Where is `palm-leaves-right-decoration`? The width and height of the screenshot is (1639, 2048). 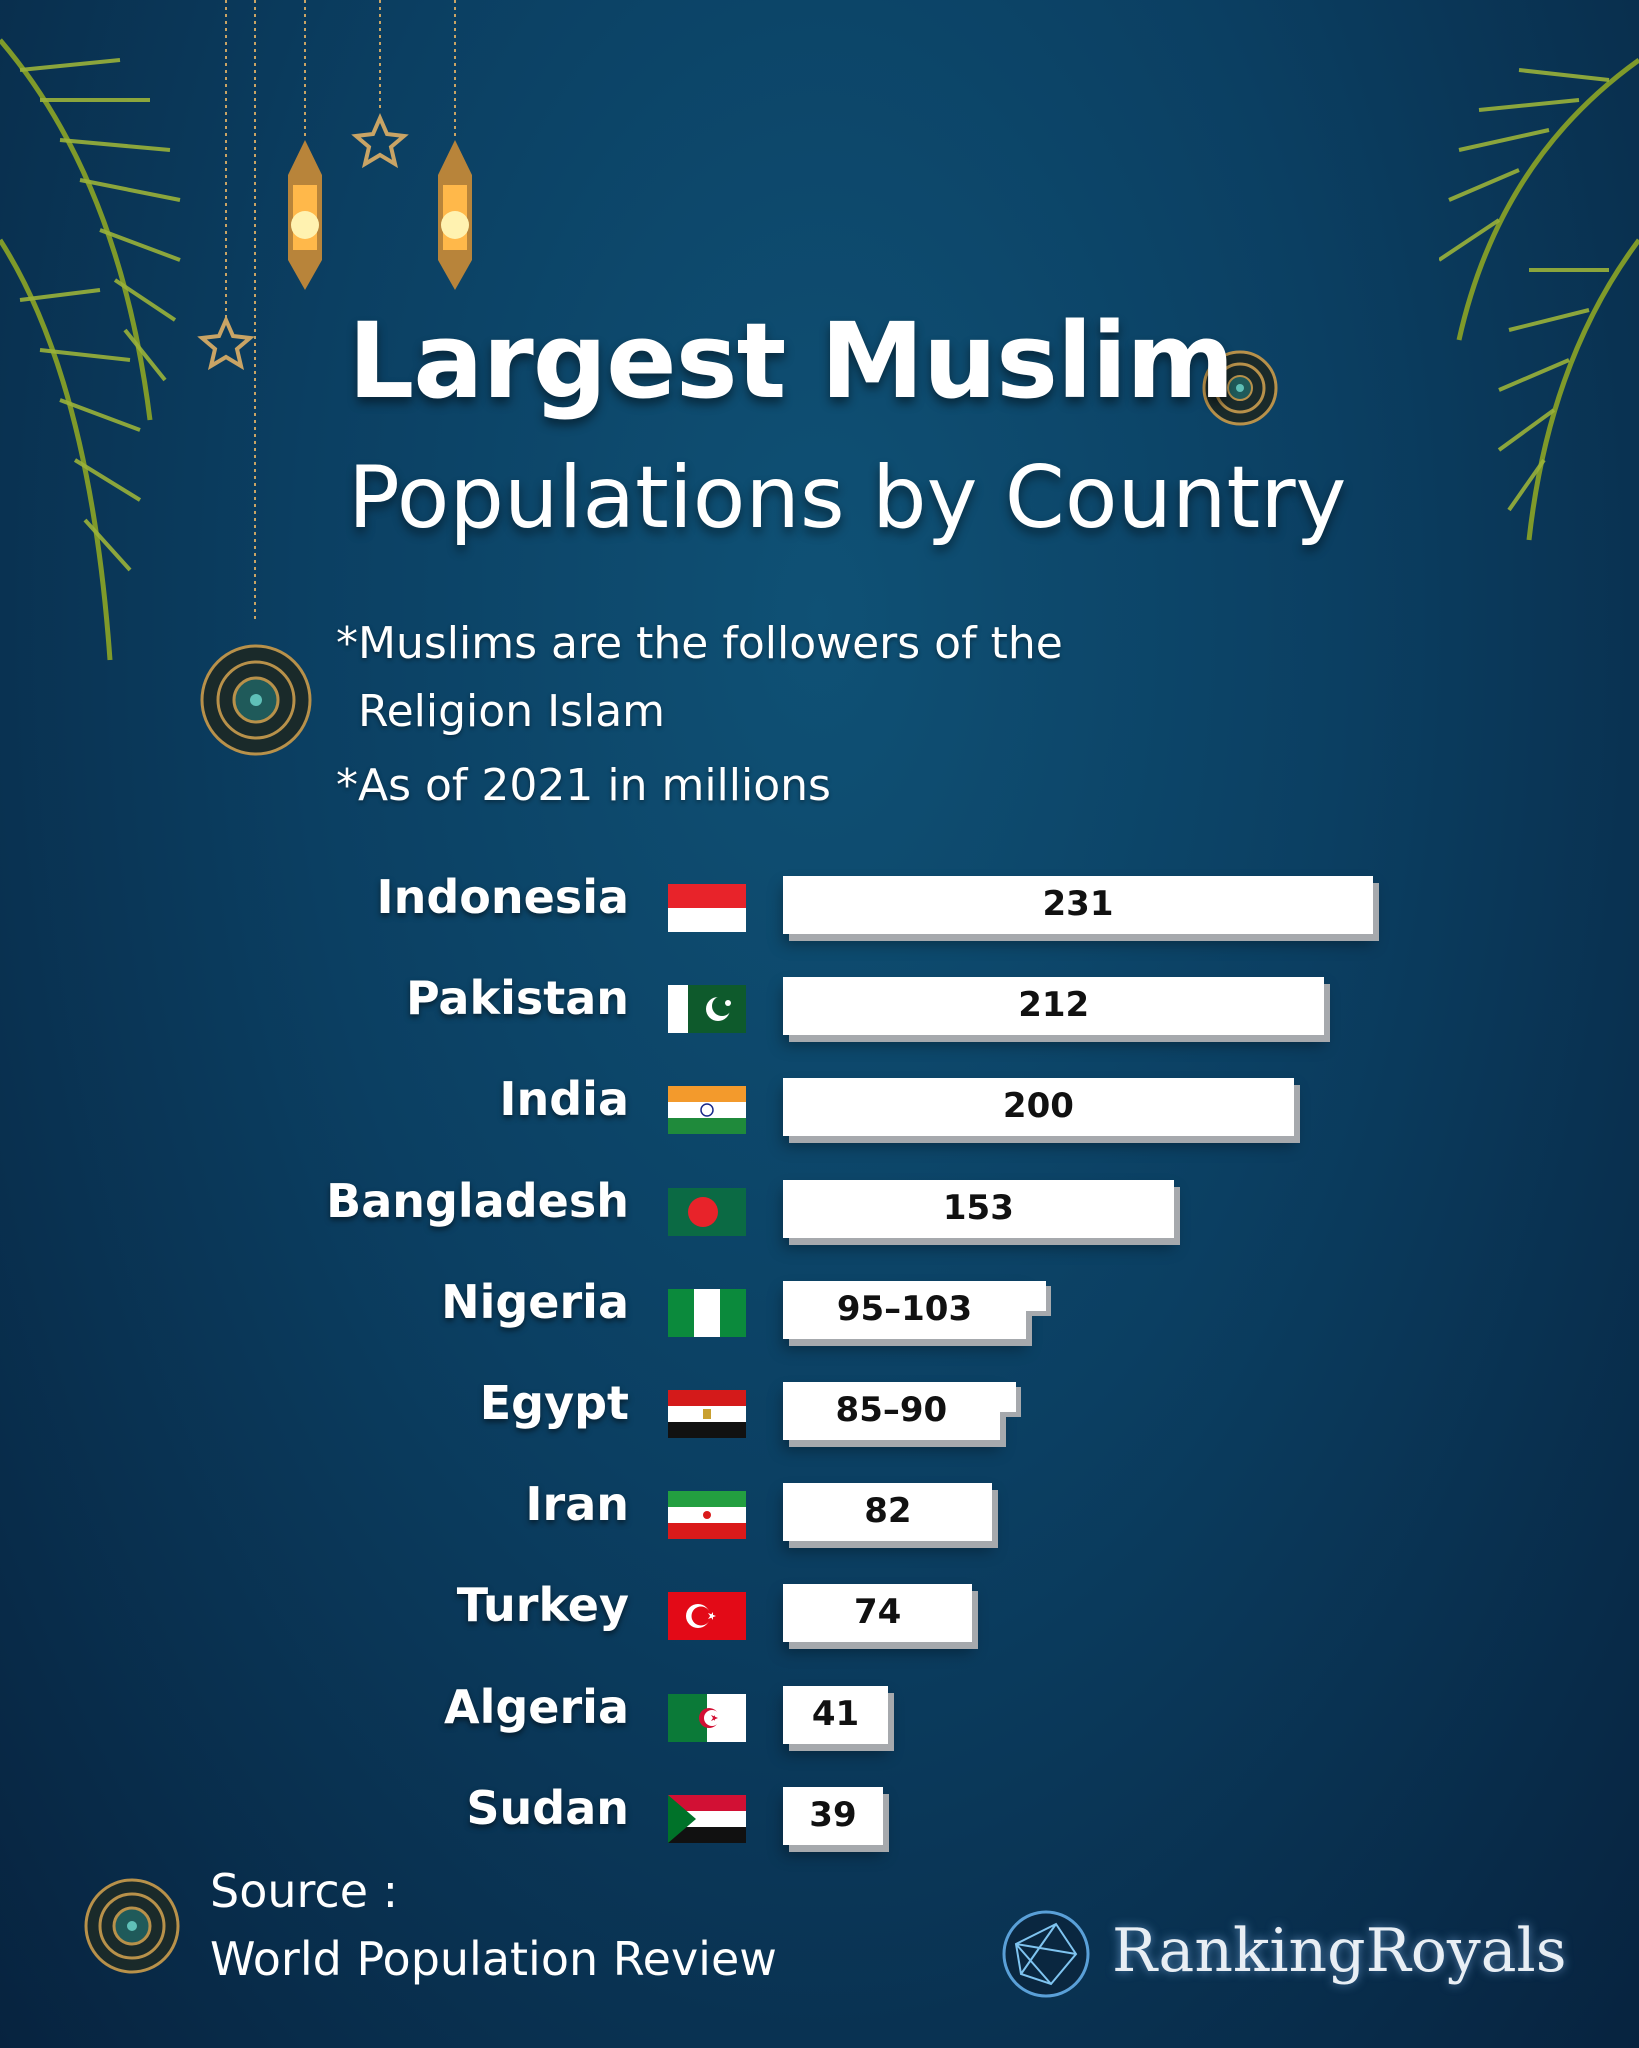 palm-leaves-right-decoration is located at coordinates (1539, 299).